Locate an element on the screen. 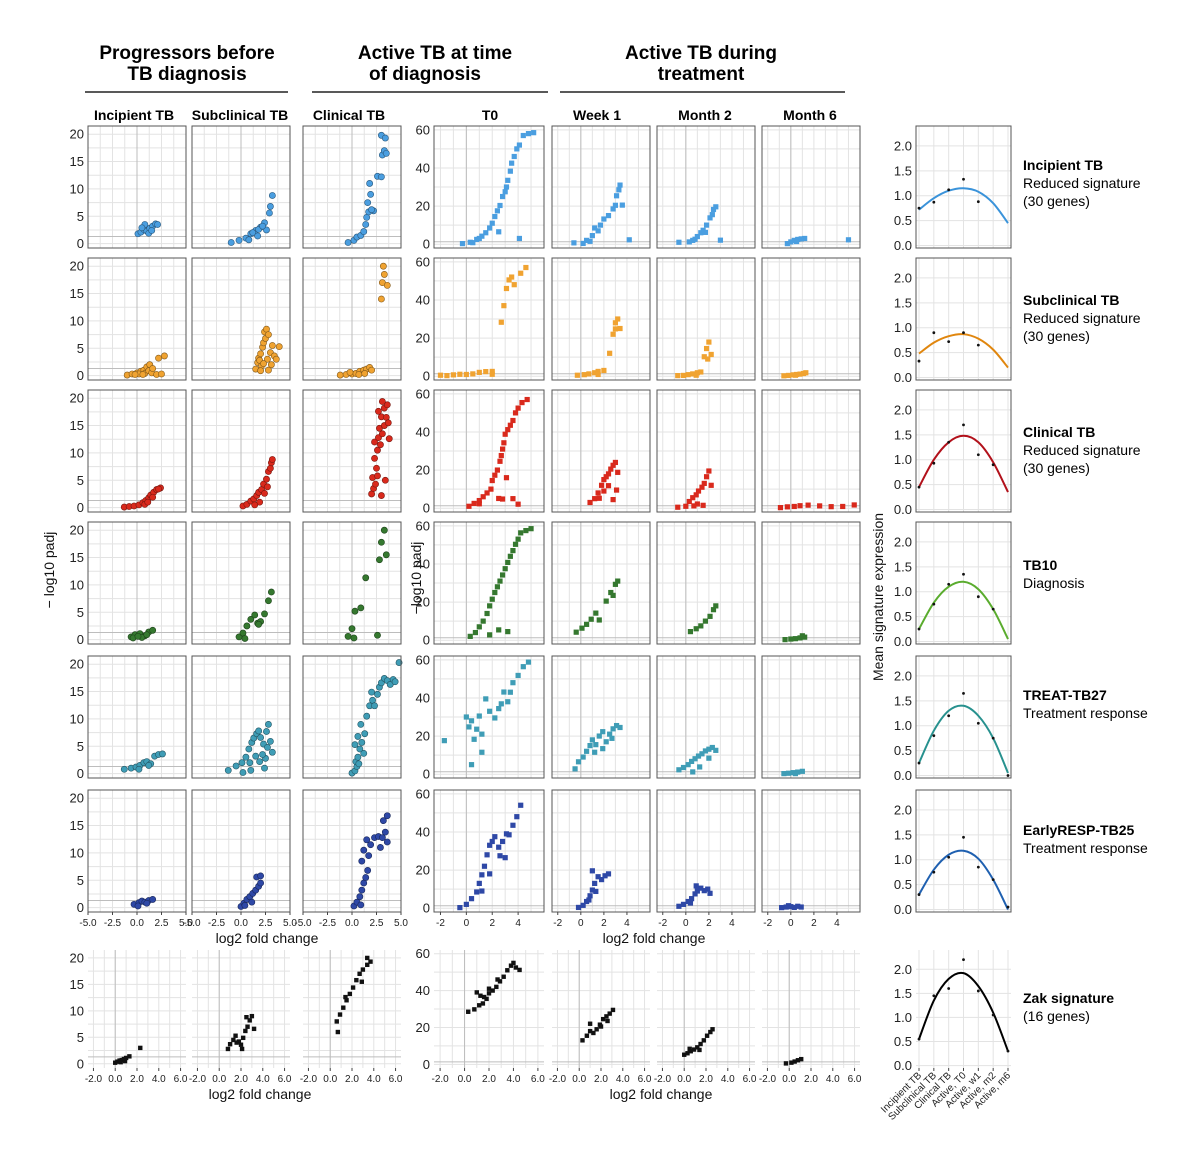 Image resolution: width=1200 pixels, height=1174 pixels. signature-name: Subclinical TB is located at coordinates (1071, 300).